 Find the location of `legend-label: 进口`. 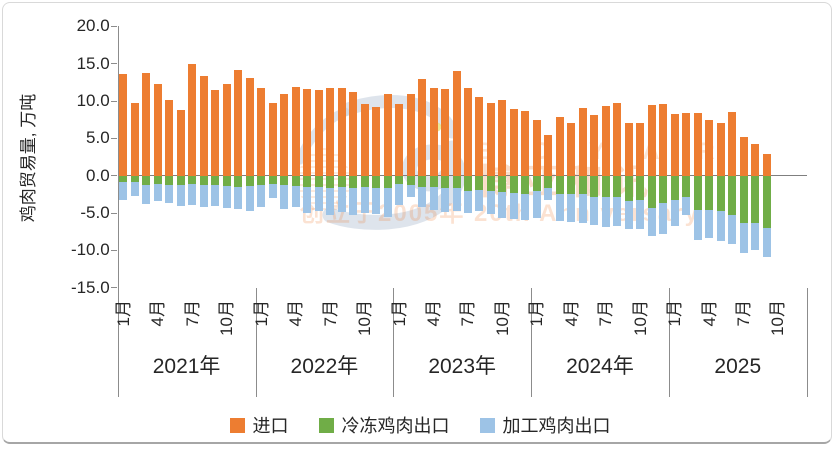

legend-label: 进口 is located at coordinates (270, 426).